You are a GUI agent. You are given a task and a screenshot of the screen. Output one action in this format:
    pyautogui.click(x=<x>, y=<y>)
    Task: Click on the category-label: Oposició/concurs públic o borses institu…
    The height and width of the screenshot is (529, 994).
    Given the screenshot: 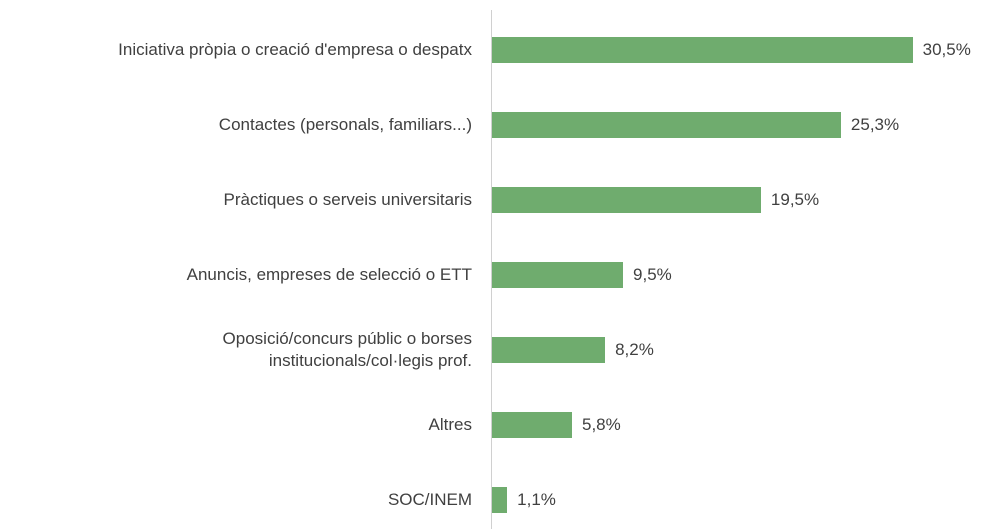 What is the action you would take?
    pyautogui.click(x=347, y=349)
    